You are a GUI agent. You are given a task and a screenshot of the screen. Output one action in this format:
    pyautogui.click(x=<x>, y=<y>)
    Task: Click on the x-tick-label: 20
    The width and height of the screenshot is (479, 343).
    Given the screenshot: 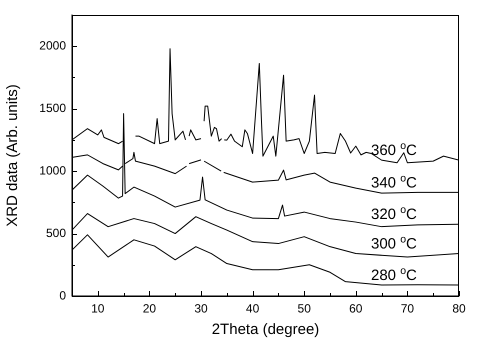 What is the action you would take?
    pyautogui.click(x=149, y=309)
    